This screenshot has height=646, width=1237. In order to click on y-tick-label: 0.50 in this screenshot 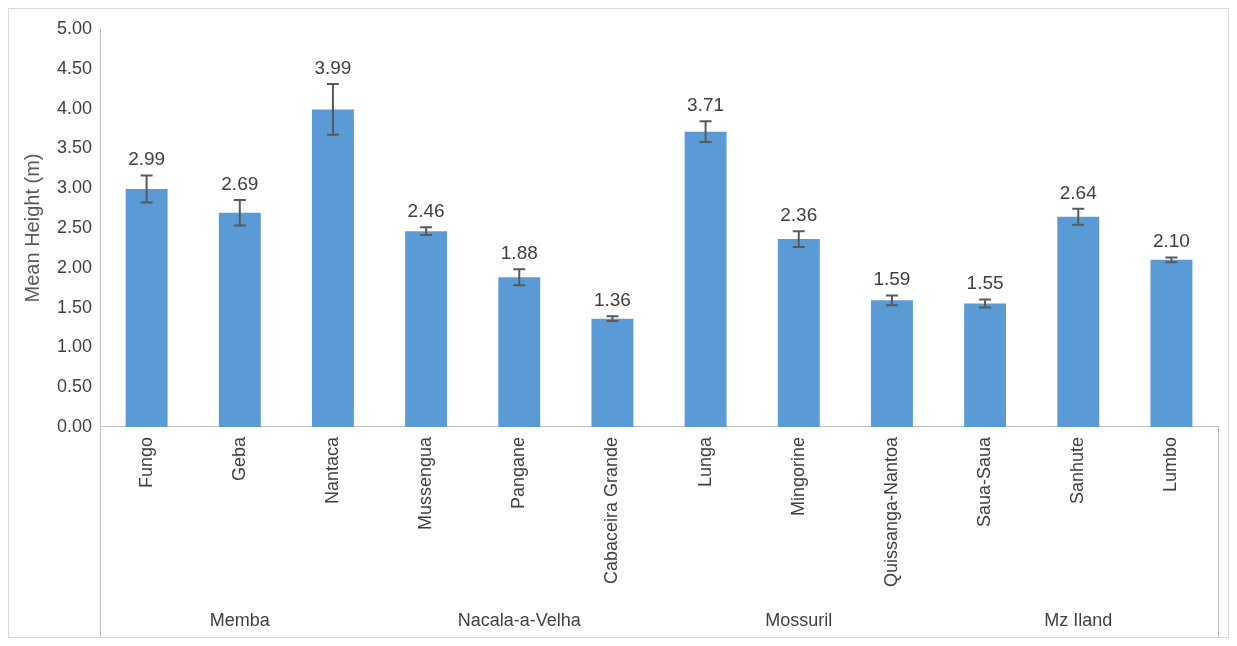, I will do `click(74, 386)`.